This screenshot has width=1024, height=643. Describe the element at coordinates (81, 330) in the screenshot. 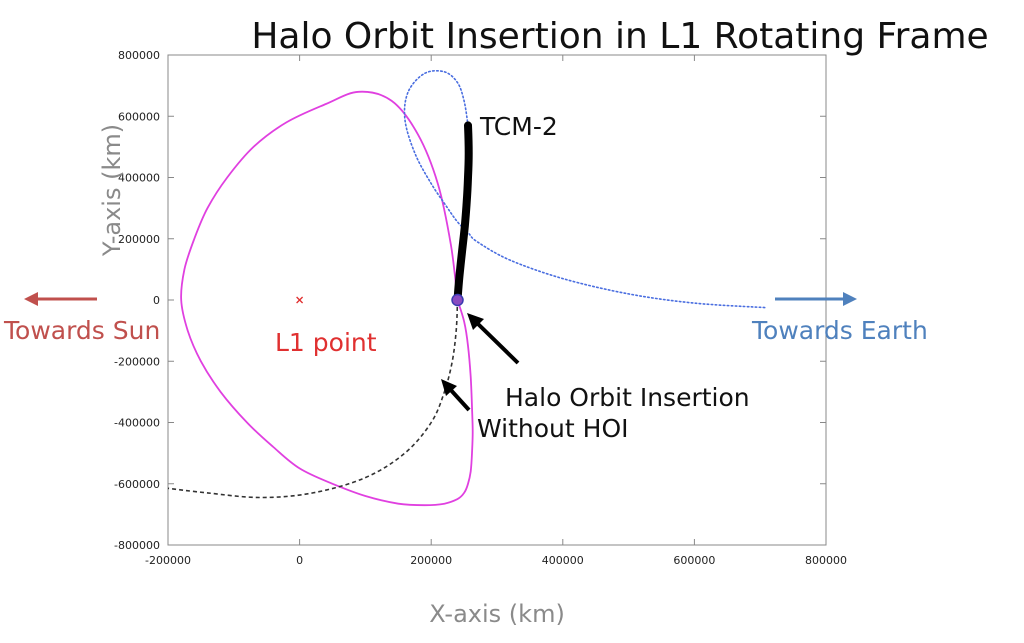

I see `towards-sun-label: Towards Sun` at that location.